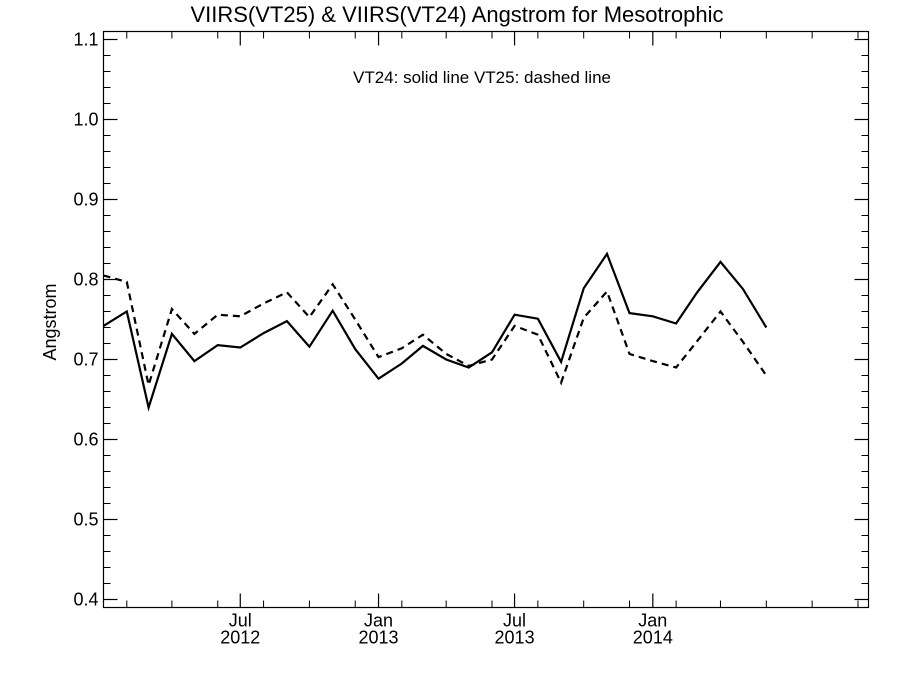  What do you see at coordinates (85, 40) in the screenshot?
I see `y-tick-label: 1.1` at bounding box center [85, 40].